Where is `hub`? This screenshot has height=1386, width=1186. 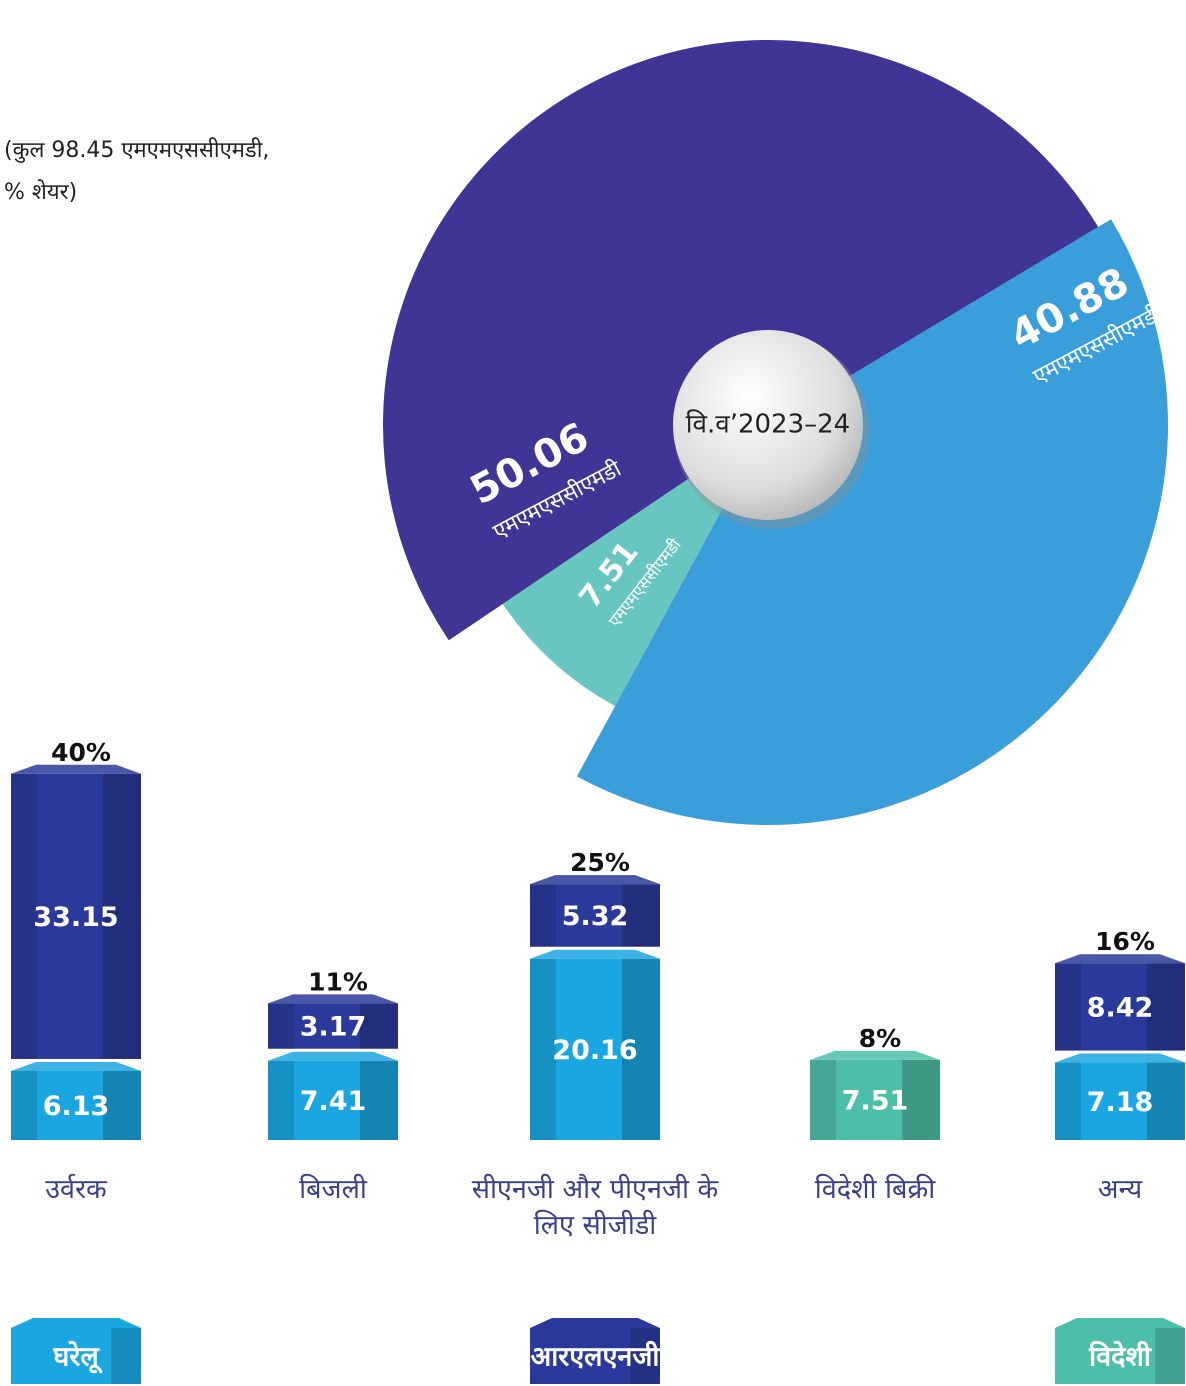
hub is located at coordinates (768, 425).